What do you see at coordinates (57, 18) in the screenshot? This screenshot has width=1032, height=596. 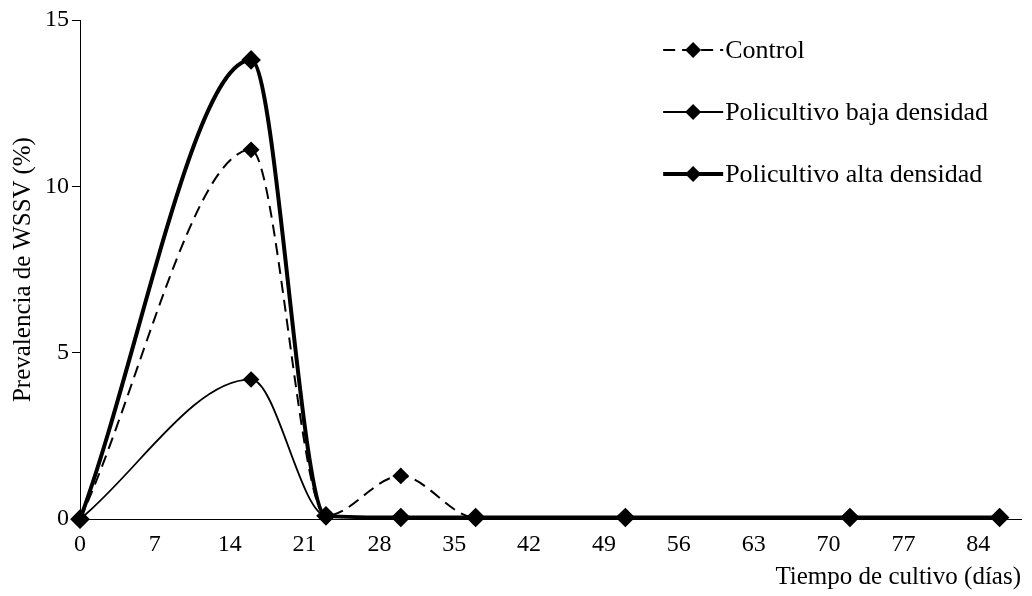 I see `y-tick-label: 15` at bounding box center [57, 18].